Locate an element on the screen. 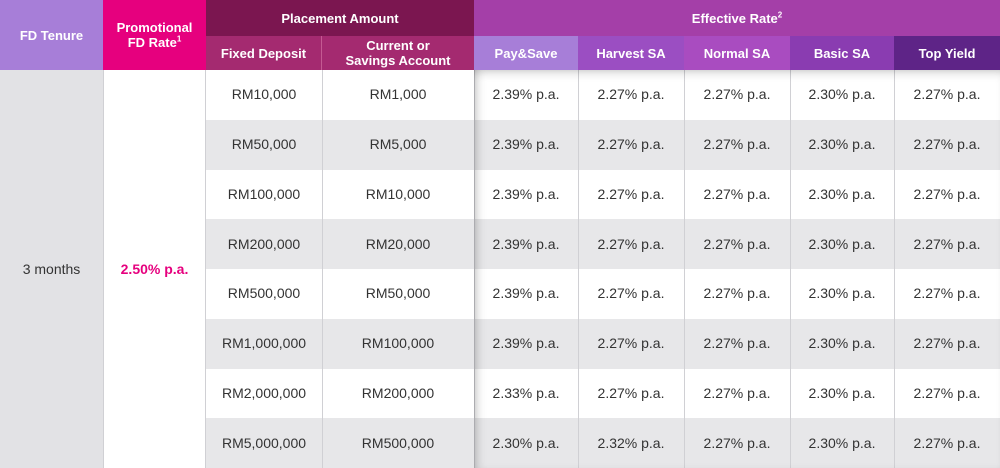  footnote-2: 2 is located at coordinates (780, 15).